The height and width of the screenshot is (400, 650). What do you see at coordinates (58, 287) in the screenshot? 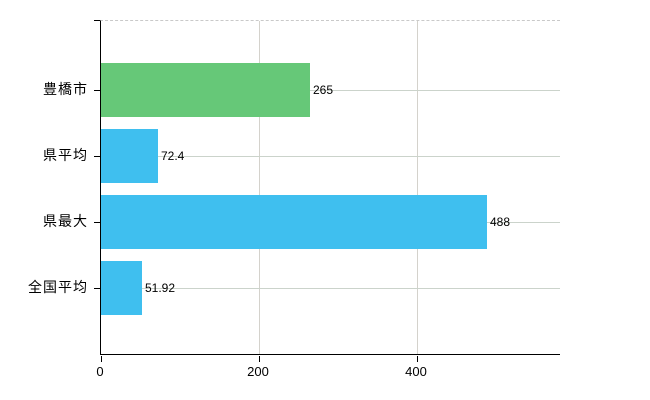
I see `category-label: 全国平均` at bounding box center [58, 287].